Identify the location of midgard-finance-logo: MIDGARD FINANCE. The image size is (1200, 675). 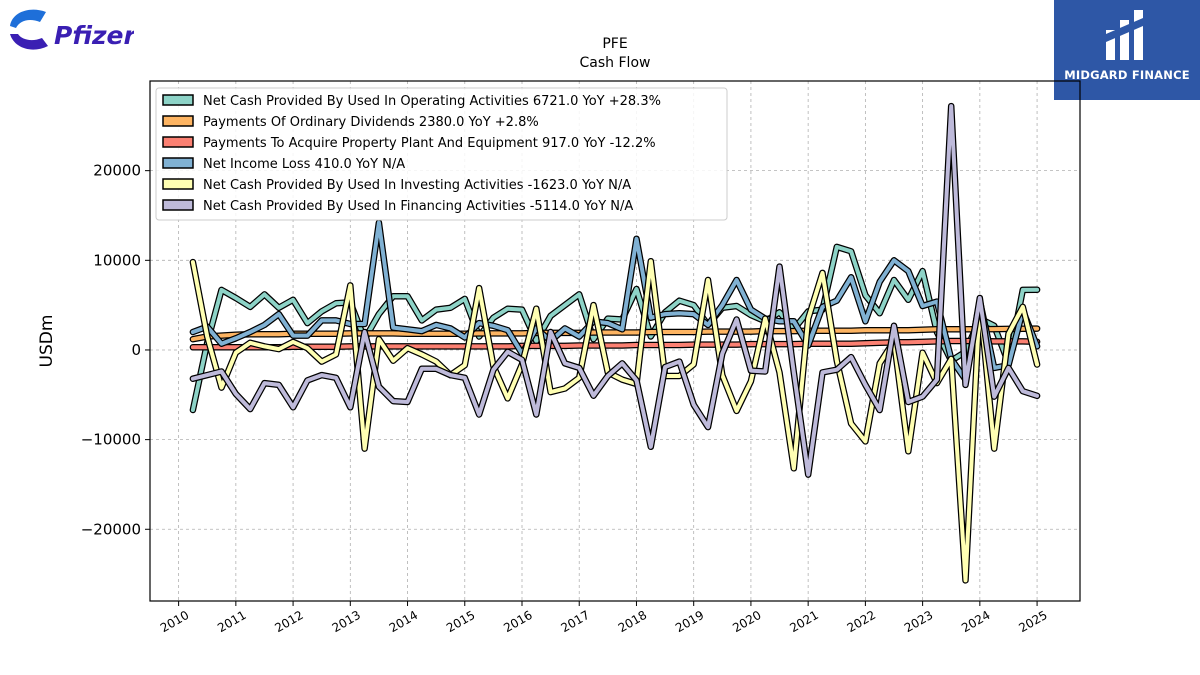
(1127, 50).